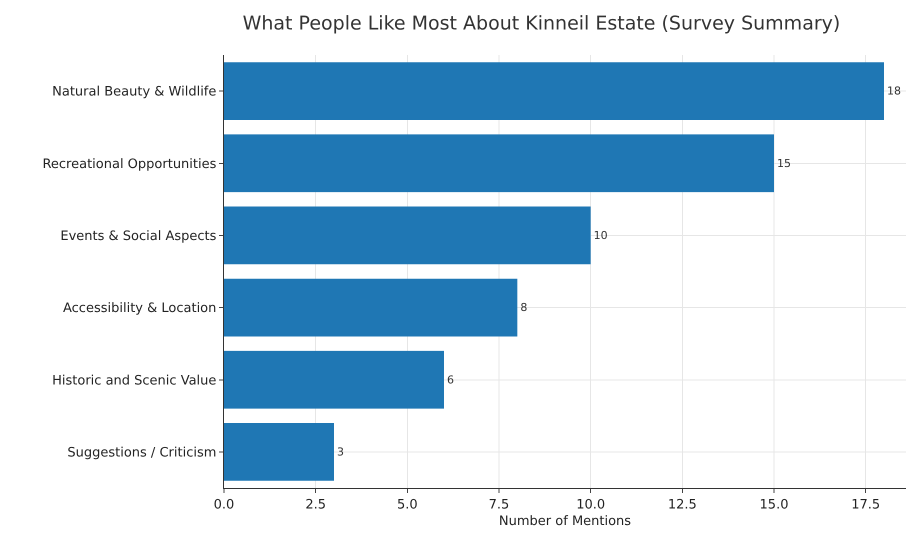  Describe the element at coordinates (774, 505) in the screenshot. I see `x-tick-label: 15.0` at that location.